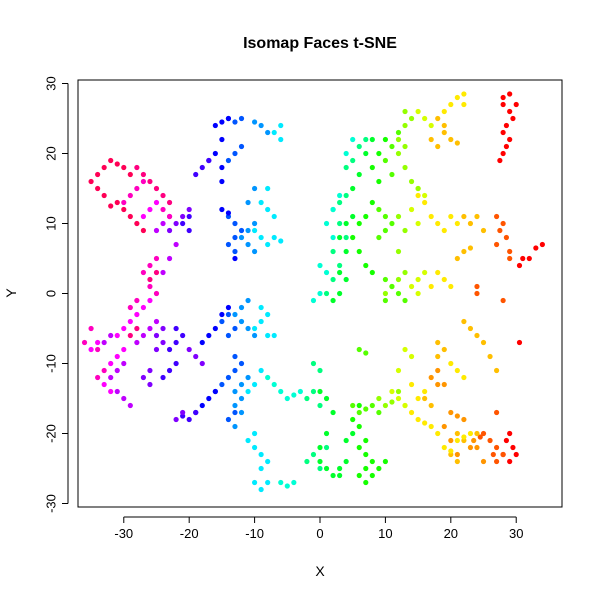  What do you see at coordinates (56, 294) in the screenshot?
I see `y-axis: -30 -20 -10 0 10 20 30` at bounding box center [56, 294].